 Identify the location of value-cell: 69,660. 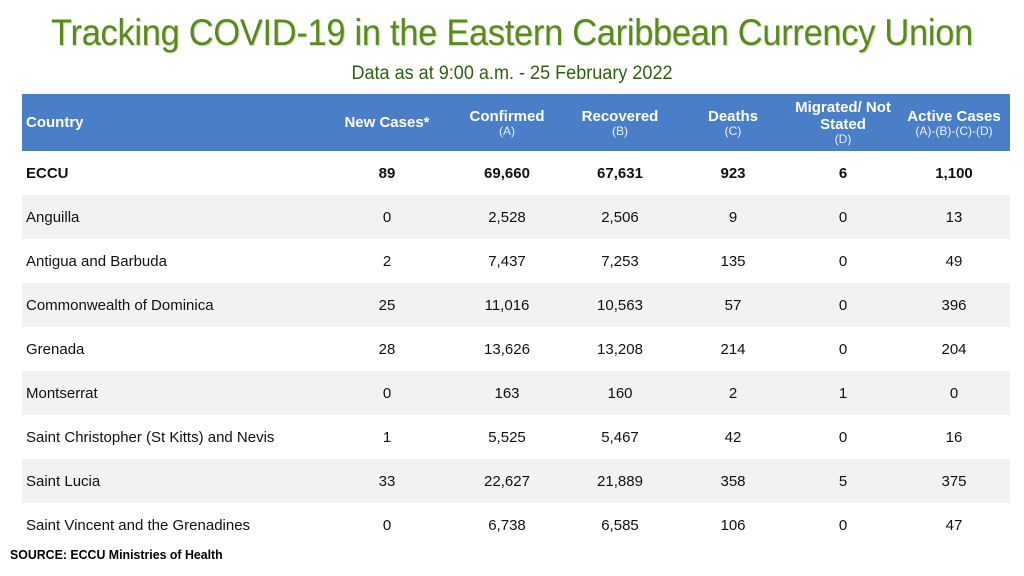
(507, 173).